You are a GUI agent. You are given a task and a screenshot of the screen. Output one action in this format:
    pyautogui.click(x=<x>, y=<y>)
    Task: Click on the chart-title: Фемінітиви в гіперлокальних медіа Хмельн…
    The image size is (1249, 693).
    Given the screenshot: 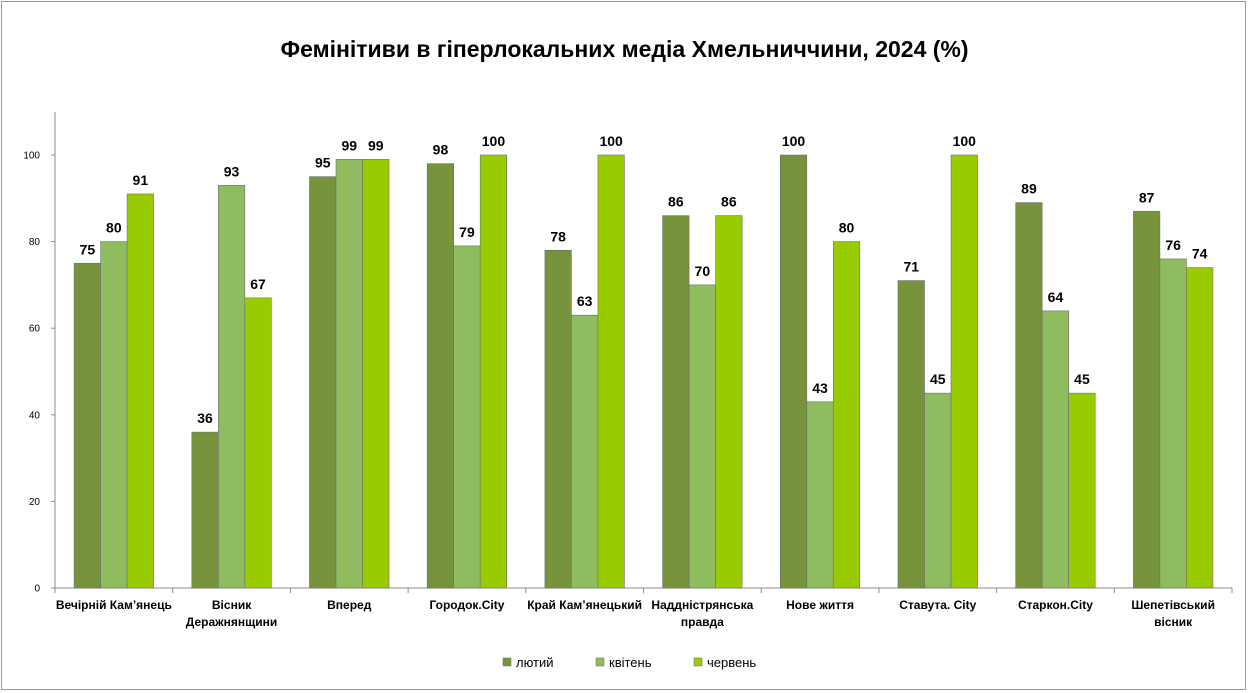 What is the action you would take?
    pyautogui.click(x=624, y=49)
    